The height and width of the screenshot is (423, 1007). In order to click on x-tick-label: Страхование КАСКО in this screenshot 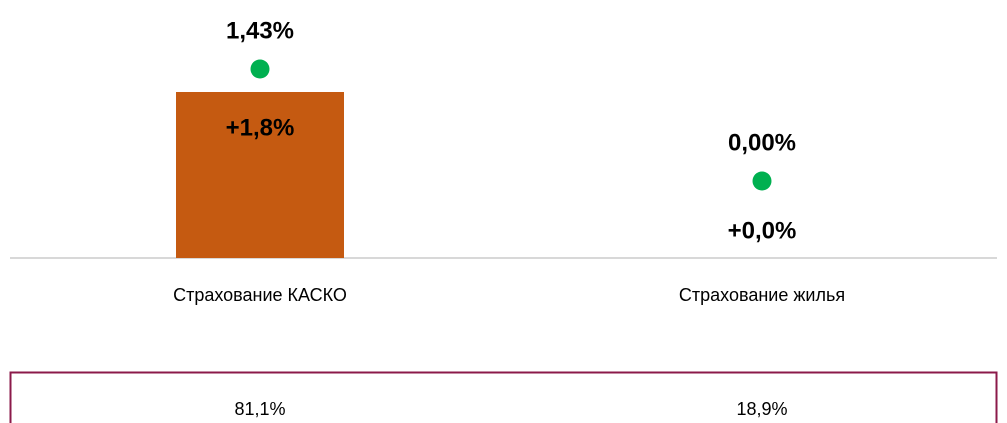, I will do `click(260, 295)`.